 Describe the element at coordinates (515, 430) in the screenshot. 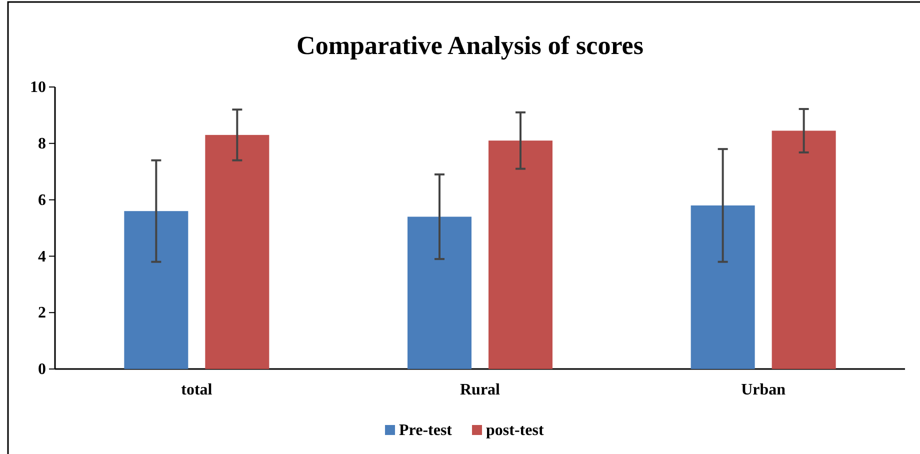

I see `legend-label: post-test` at that location.